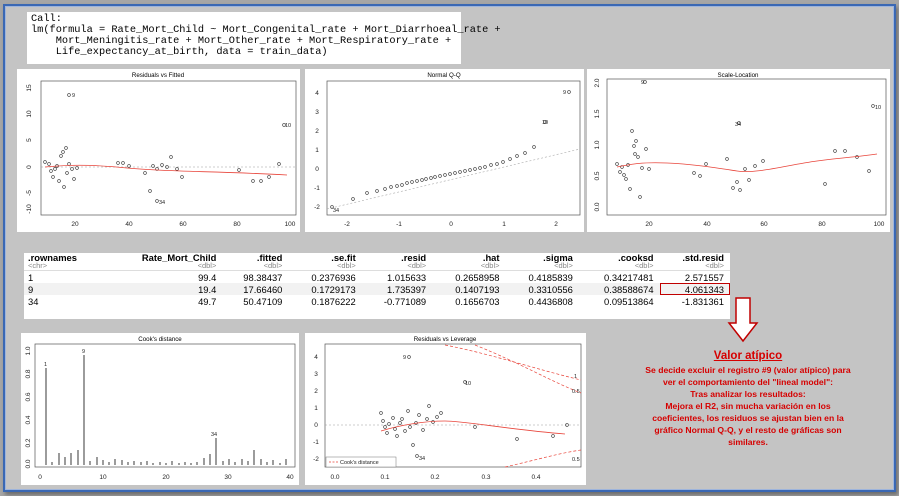  Describe the element at coordinates (29, 193) in the screenshot. I see `y-tick: -5` at that location.